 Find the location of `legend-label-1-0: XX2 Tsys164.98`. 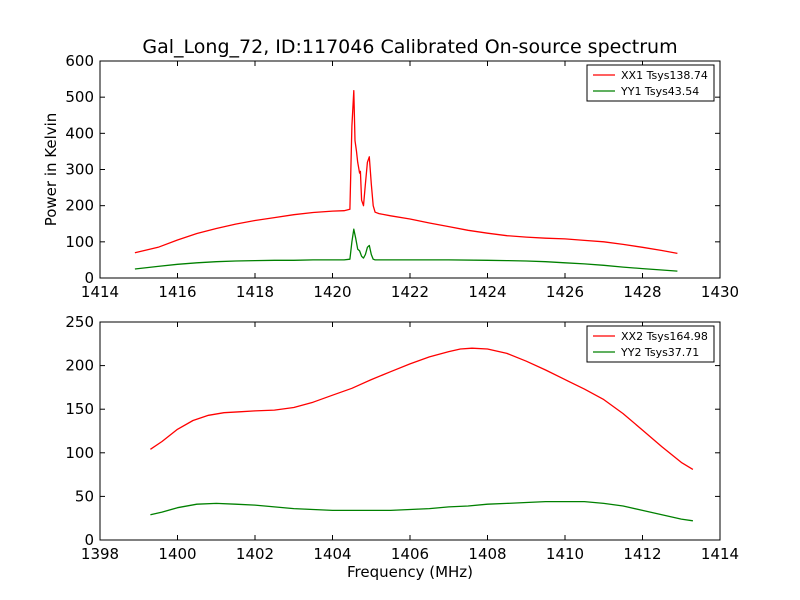

legend-label-1-0: XX2 Tsys164.98 is located at coordinates (664, 336).